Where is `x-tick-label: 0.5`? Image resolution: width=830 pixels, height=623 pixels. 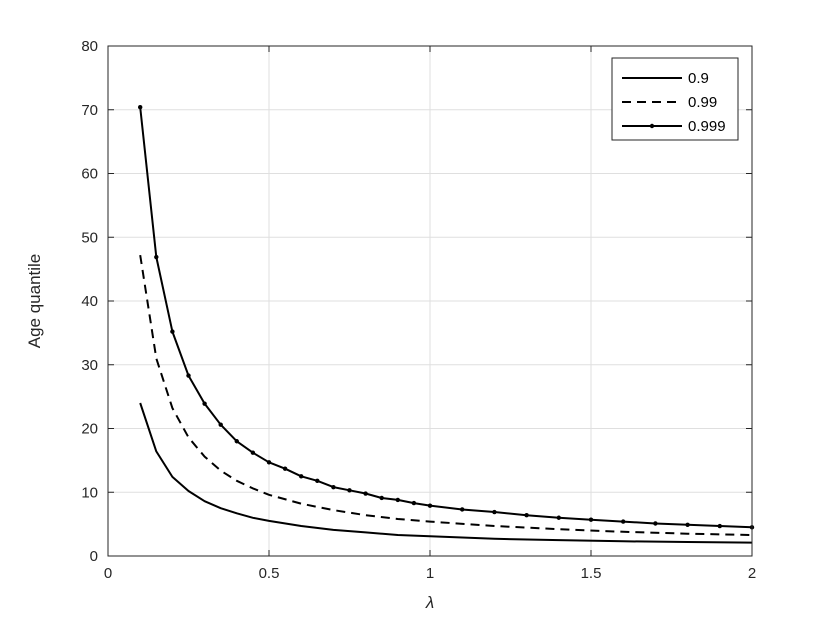 x-tick-label: 0.5 is located at coordinates (269, 573).